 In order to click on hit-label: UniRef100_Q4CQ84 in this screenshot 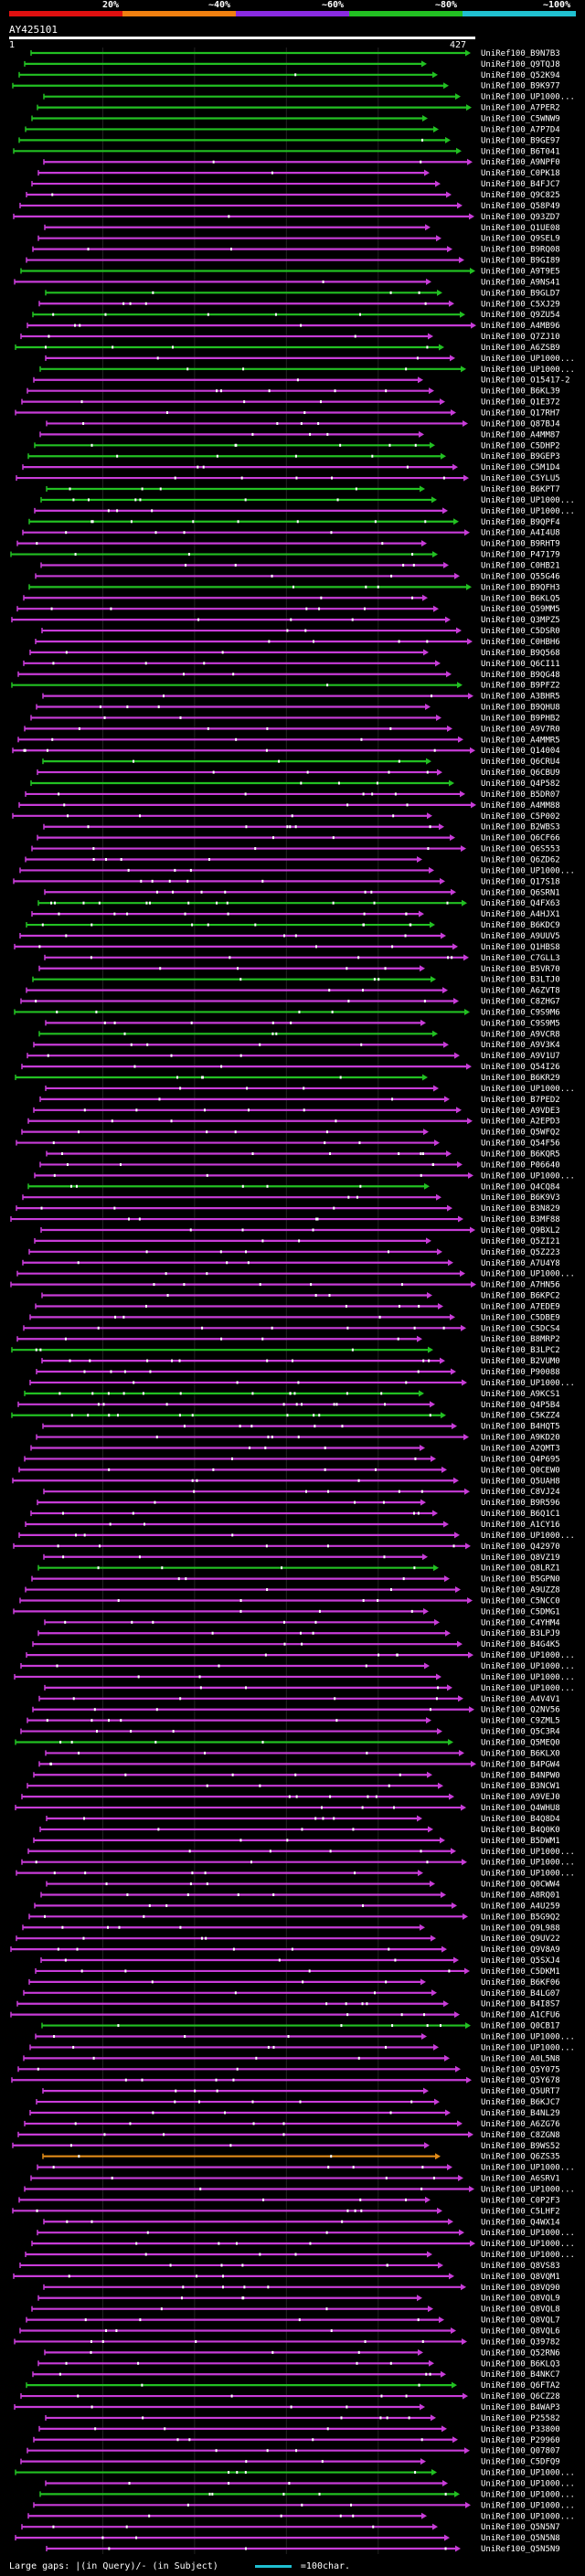, I will do `click(520, 1187)`.